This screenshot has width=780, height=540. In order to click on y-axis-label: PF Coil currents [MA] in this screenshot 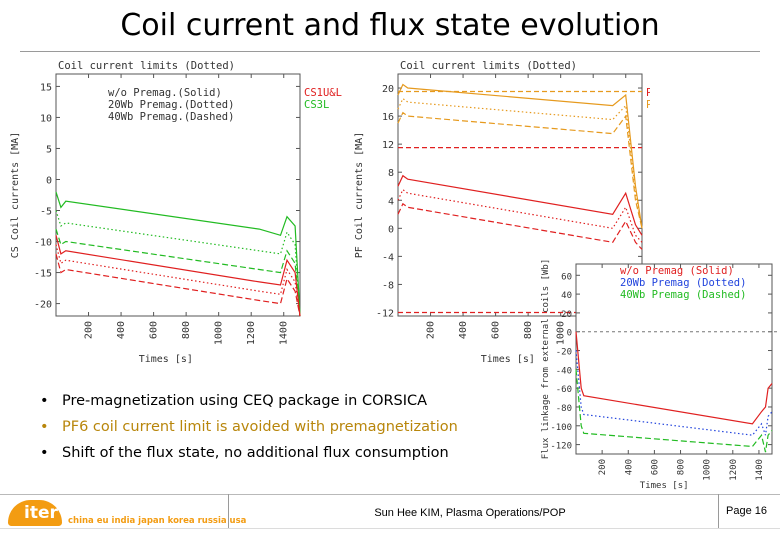, I will do `click(359, 195)`.